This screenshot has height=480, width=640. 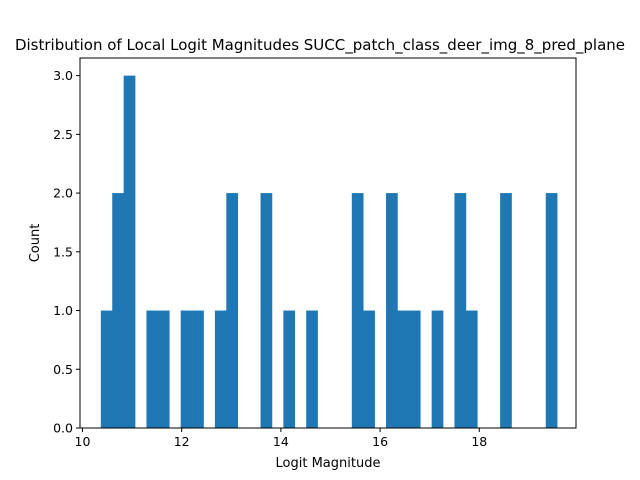 I want to click on x-axis-ticks: 10 12 14 16 18, so click(x=281, y=438).